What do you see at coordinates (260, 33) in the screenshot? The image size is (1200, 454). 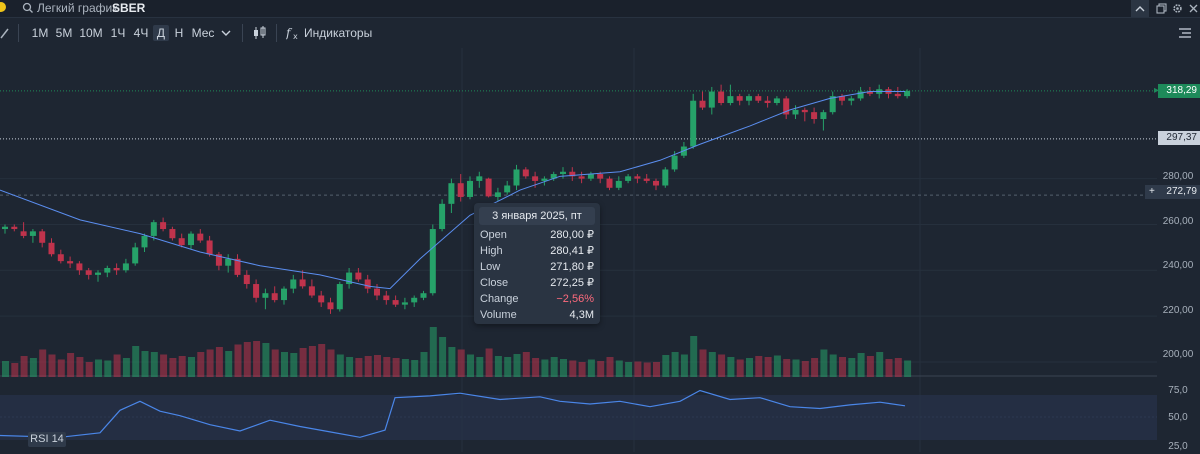 I see `candlestick-type-icon` at bounding box center [260, 33].